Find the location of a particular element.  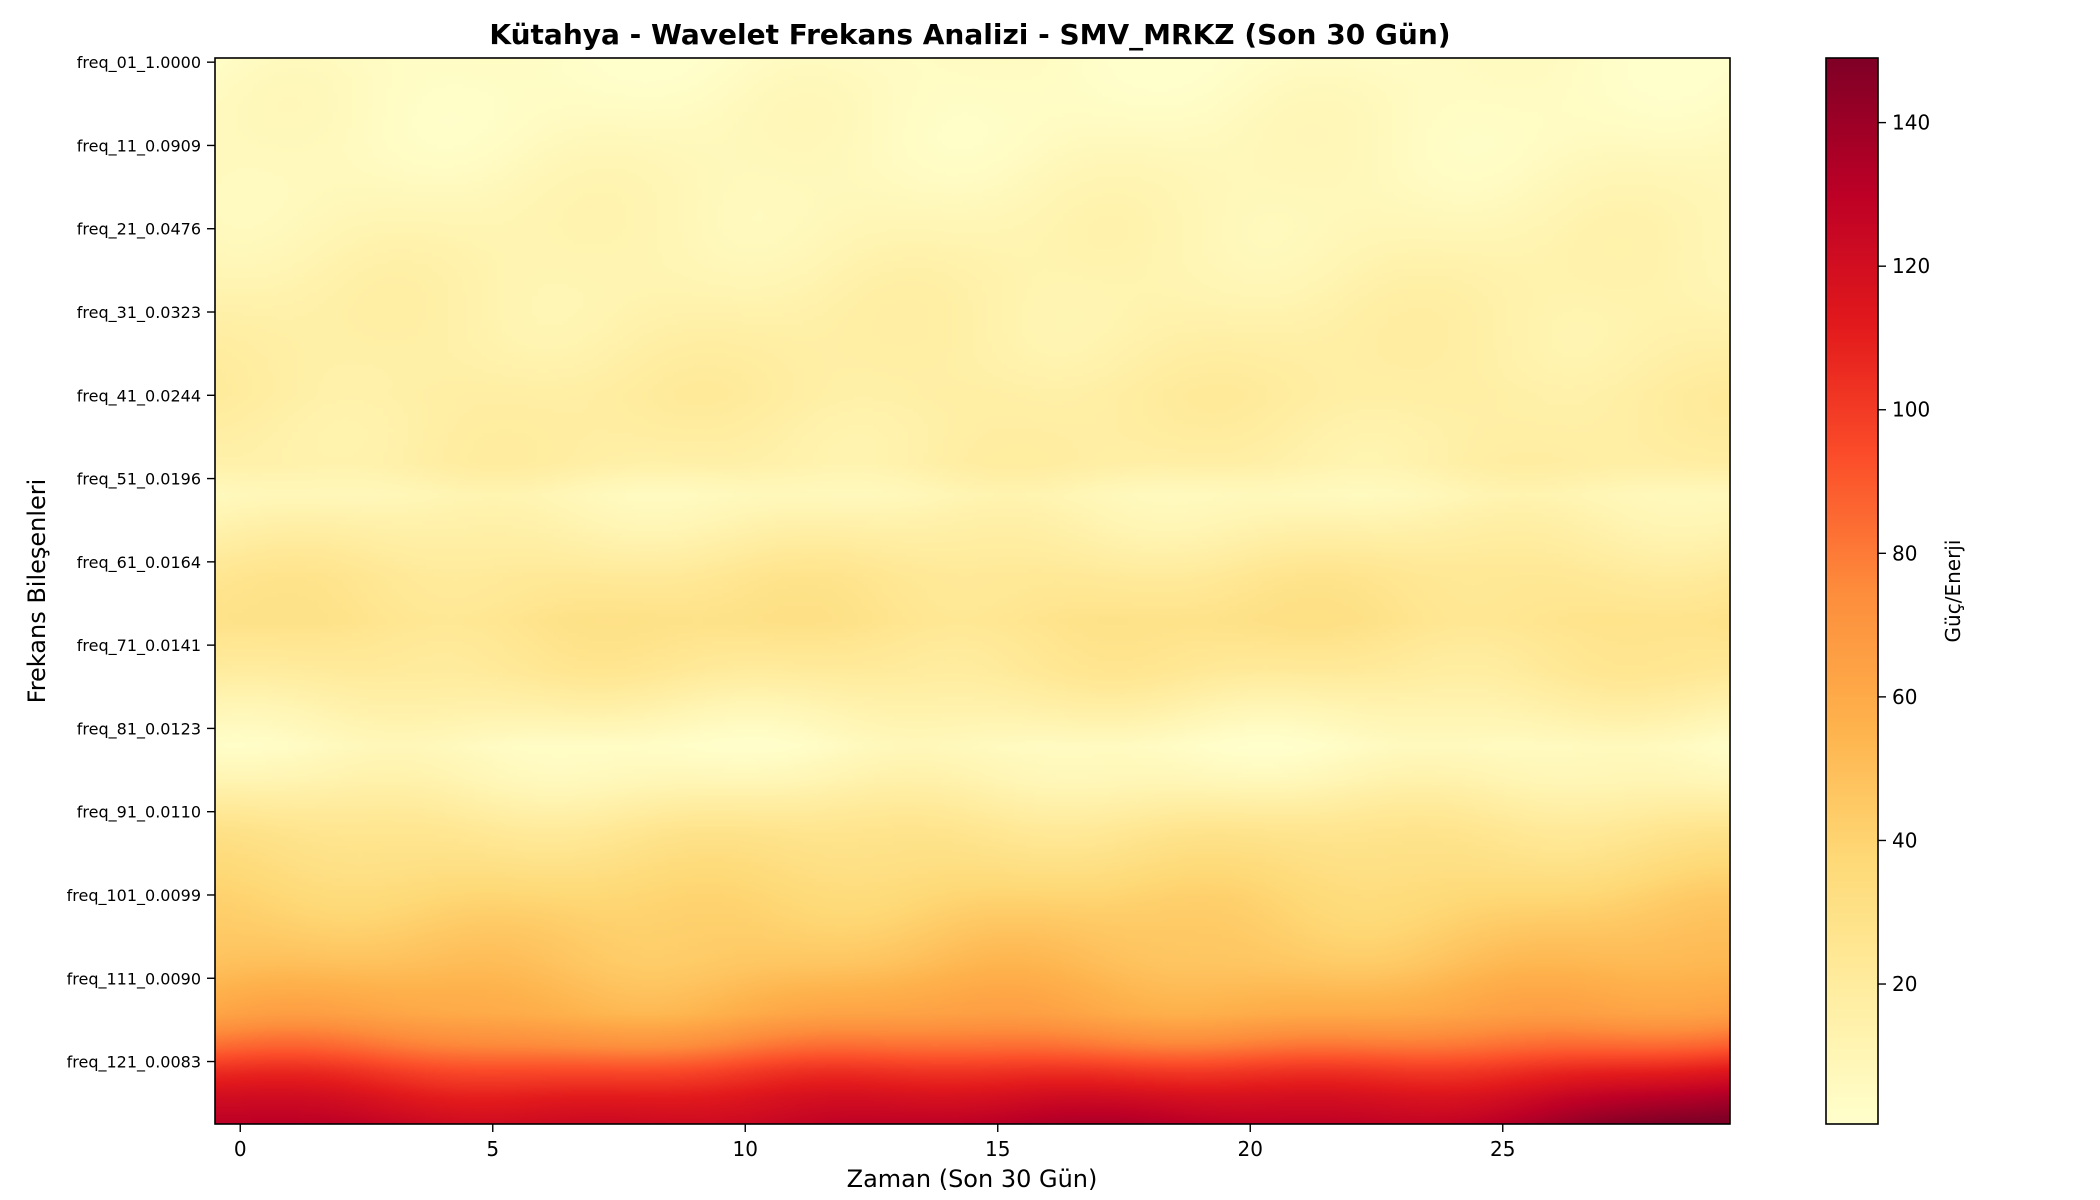

colorbar-tick-label: 60 is located at coordinates (1904, 697).